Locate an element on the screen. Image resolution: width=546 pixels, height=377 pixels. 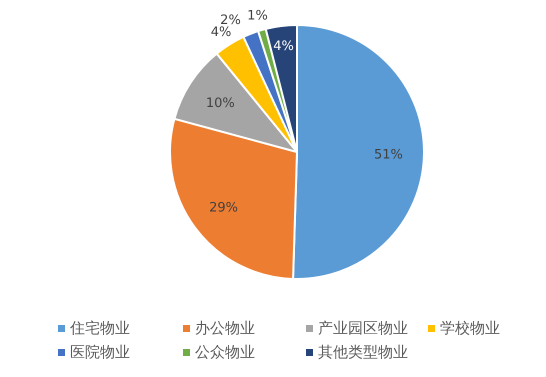
data-label: 29% is located at coordinates (223, 208).